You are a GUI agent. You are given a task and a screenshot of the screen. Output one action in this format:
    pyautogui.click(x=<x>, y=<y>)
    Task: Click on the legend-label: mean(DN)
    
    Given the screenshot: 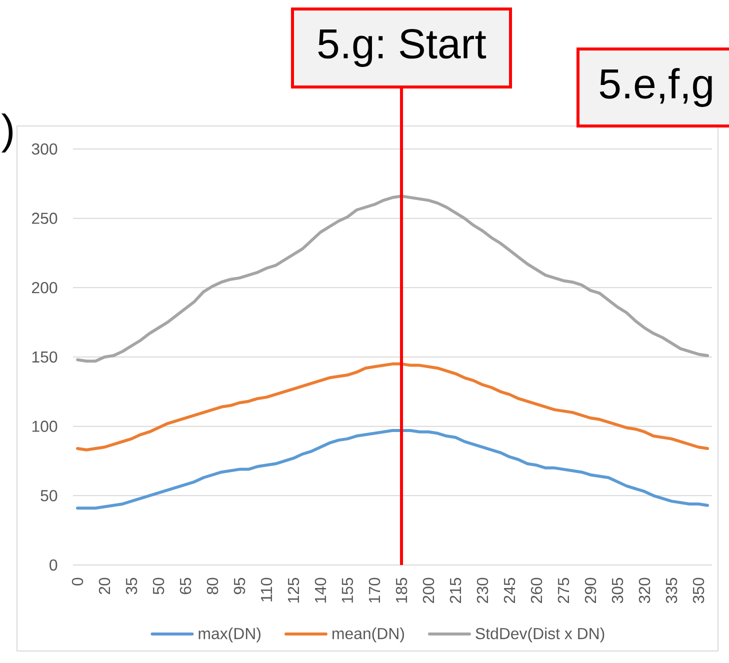 What is the action you would take?
    pyautogui.click(x=368, y=635)
    